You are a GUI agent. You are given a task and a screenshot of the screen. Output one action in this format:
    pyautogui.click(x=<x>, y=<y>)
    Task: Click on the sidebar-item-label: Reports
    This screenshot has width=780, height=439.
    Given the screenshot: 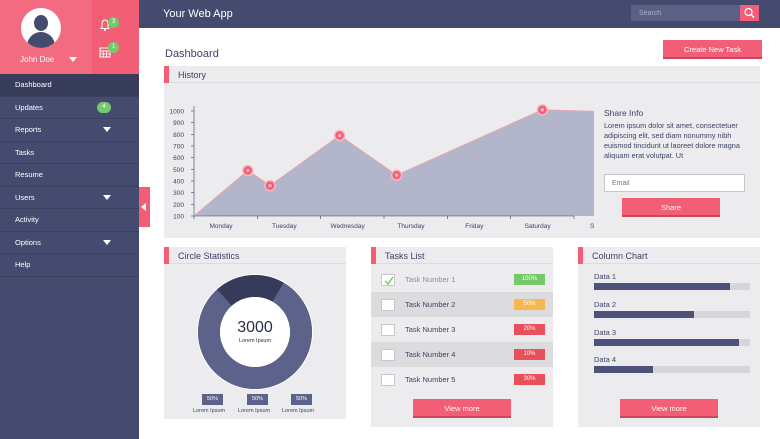 What is the action you would take?
    pyautogui.click(x=28, y=129)
    